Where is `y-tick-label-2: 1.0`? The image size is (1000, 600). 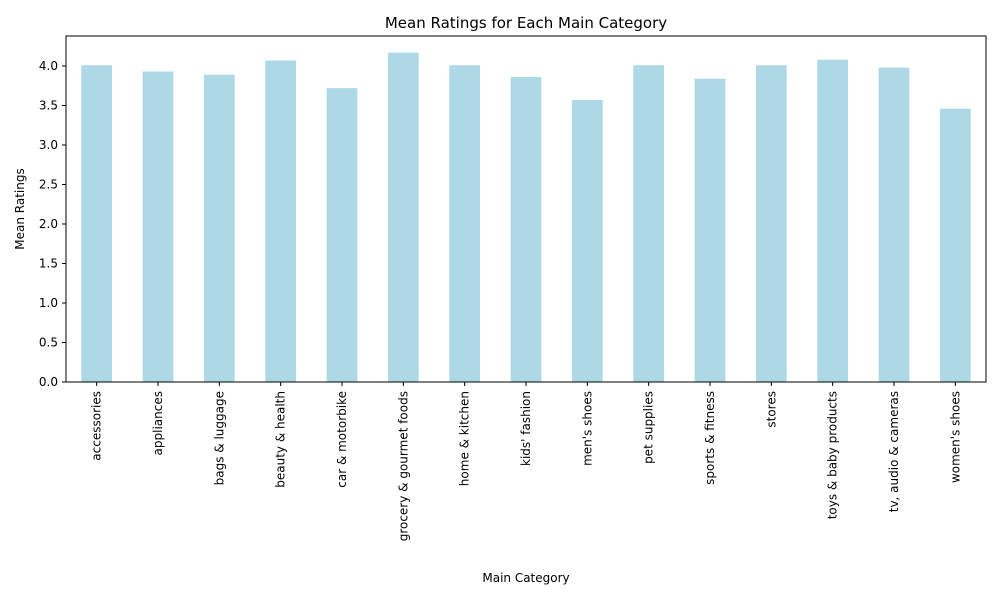 y-tick-label-2: 1.0 is located at coordinates (48, 303).